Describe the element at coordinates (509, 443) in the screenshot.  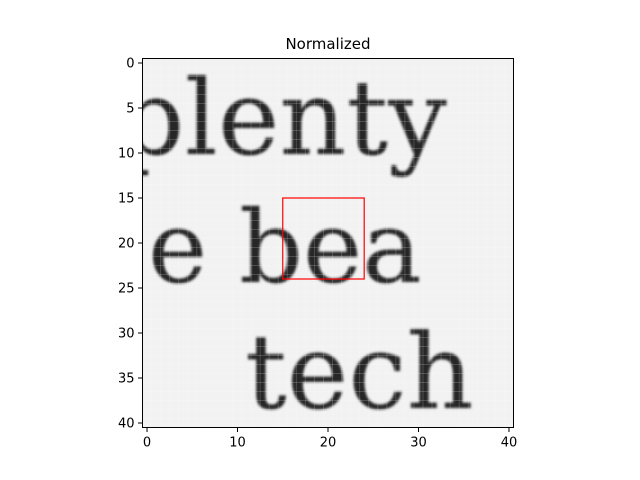
I see `x-tick-label: 40` at that location.